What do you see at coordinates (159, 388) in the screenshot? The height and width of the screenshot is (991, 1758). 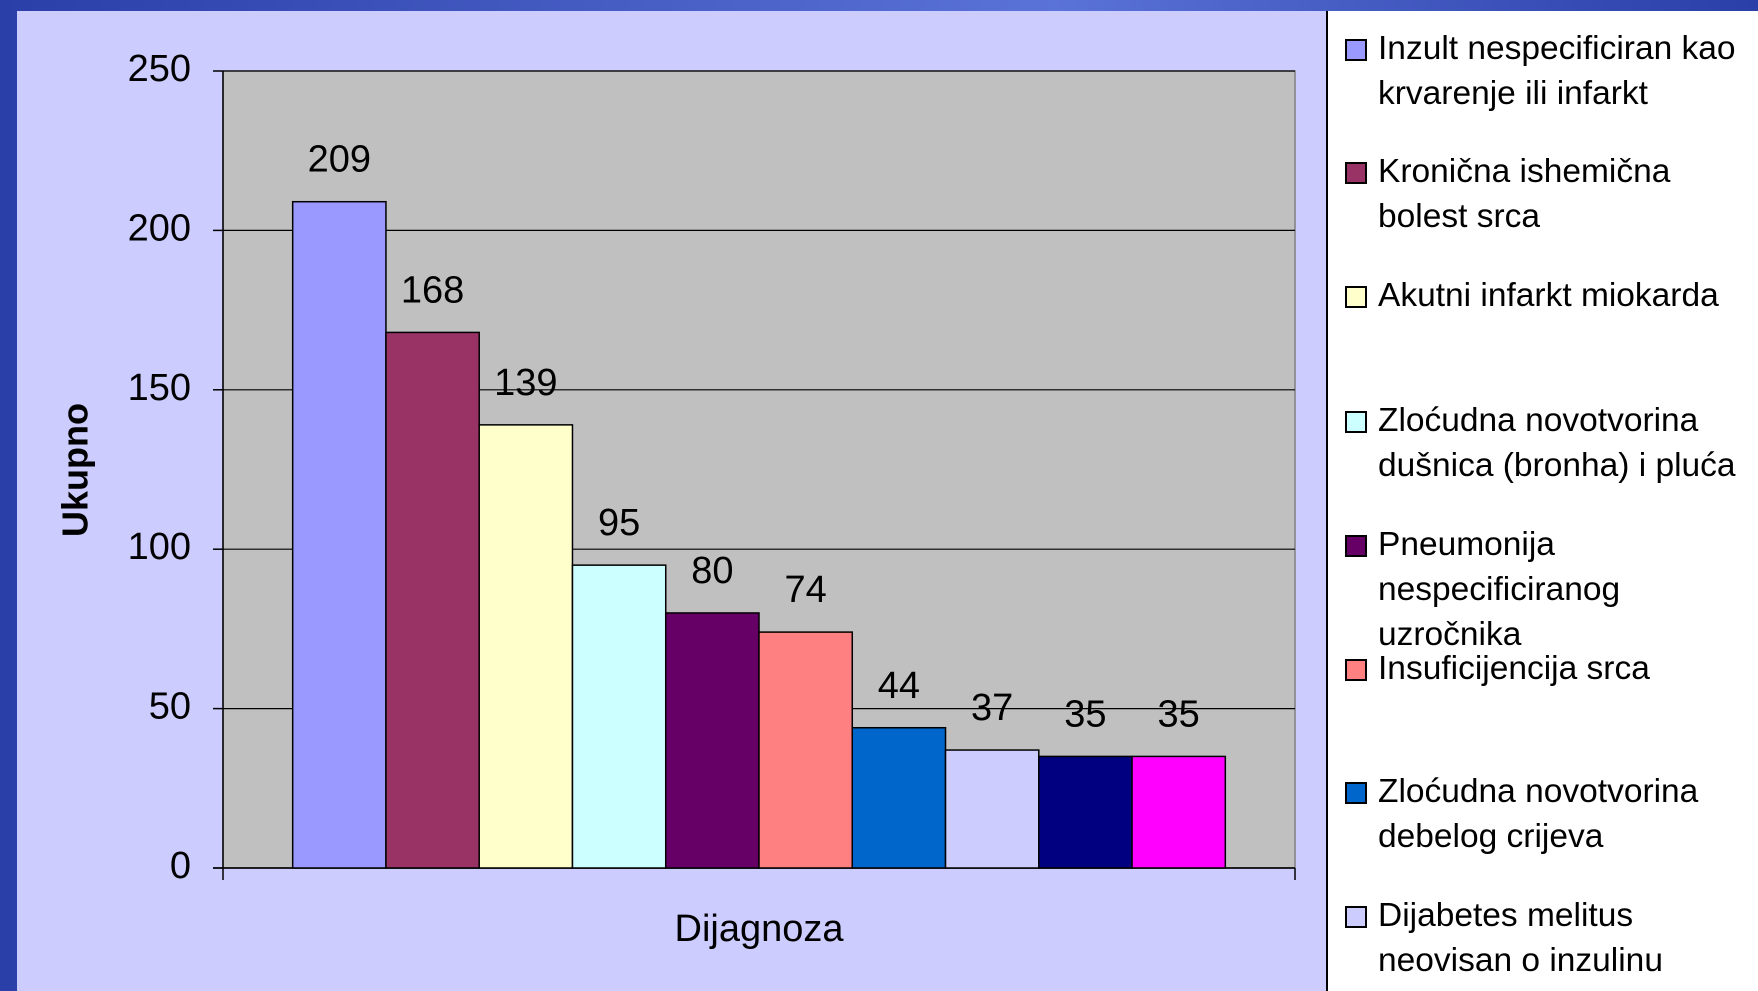 I see `y-tick-label: 150` at bounding box center [159, 388].